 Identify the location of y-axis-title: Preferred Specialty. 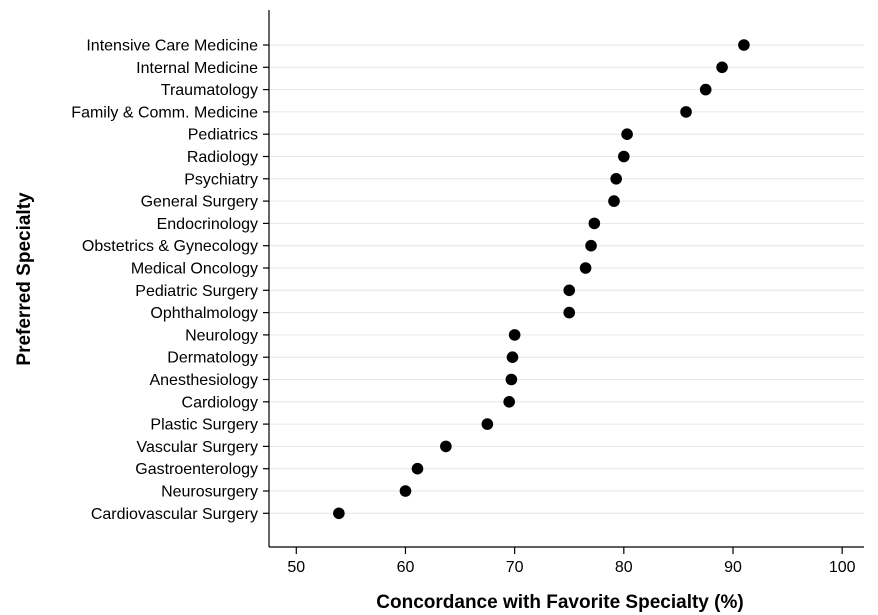
(24, 279).